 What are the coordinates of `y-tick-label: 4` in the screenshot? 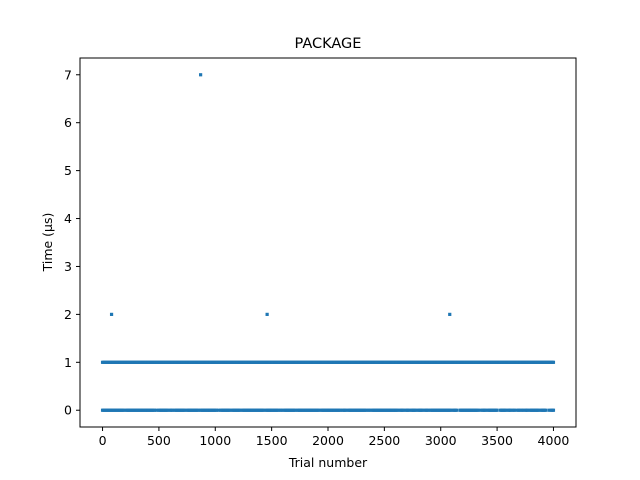 It's located at (68, 218).